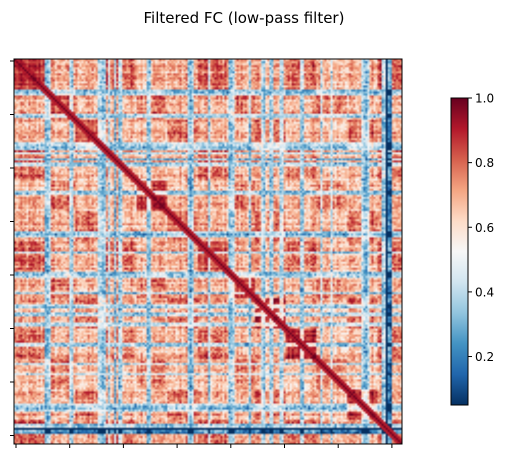  What do you see at coordinates (244, 18) in the screenshot?
I see `chart-title: Filtered FC (low-pass filter)` at bounding box center [244, 18].